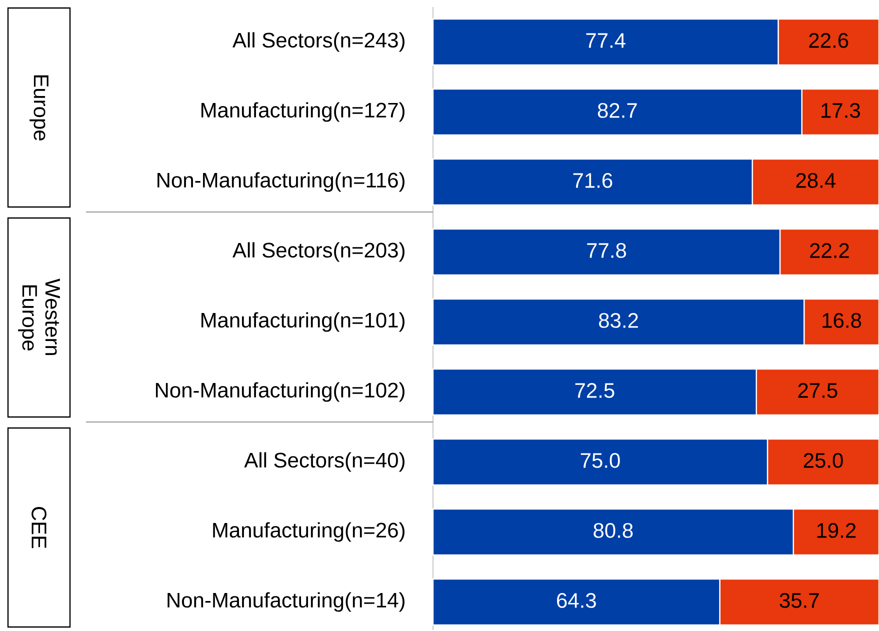 The image size is (879, 631). I want to click on y-tick-label: Manufacturing(n=26), so click(308, 532).